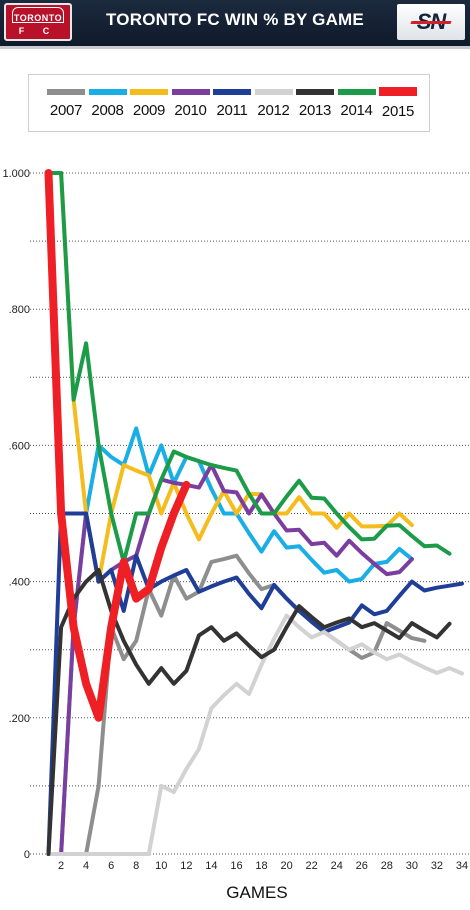  I want to click on x-tick-label: 24, so click(337, 866).